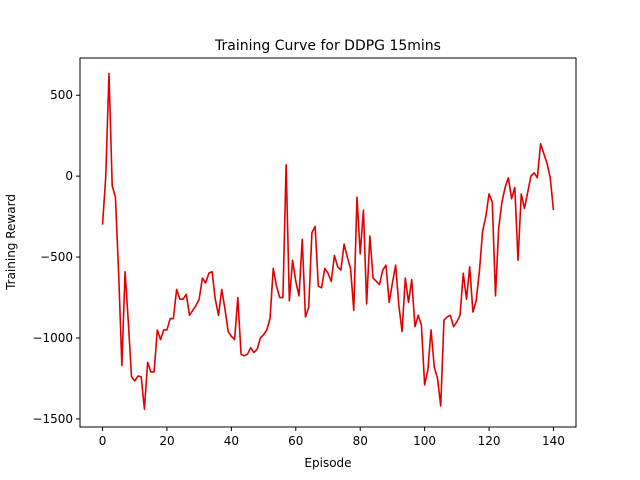  What do you see at coordinates (61, 95) in the screenshot?
I see `y-tick-label: 500` at bounding box center [61, 95].